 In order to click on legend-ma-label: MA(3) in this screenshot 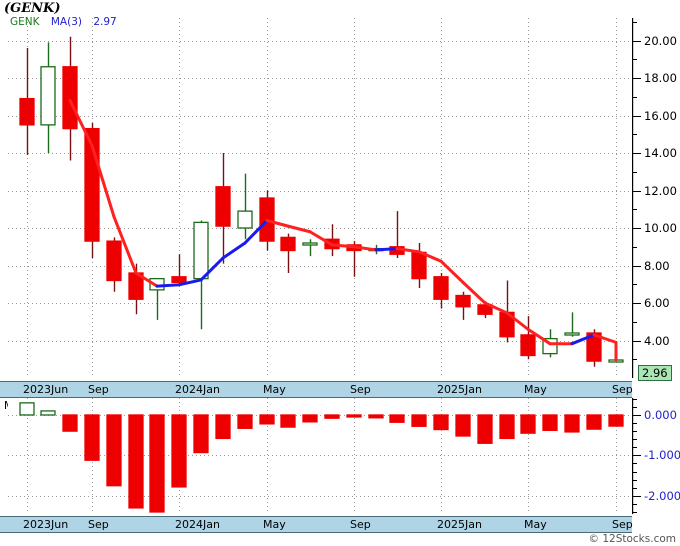, I will do `click(66, 22)`.